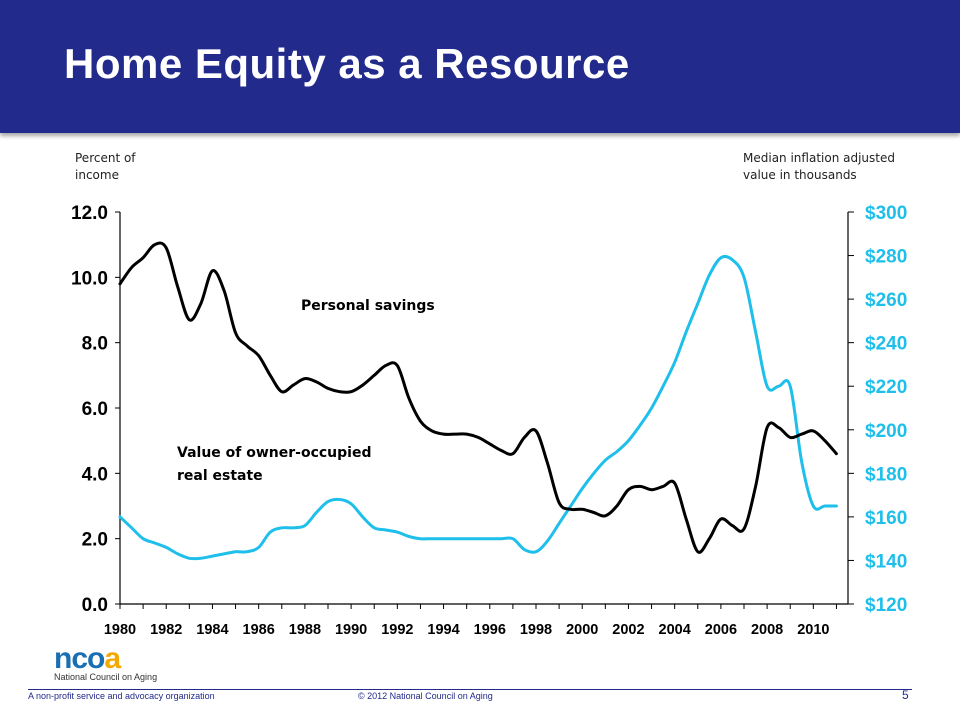 This screenshot has height=720, width=960. Describe the element at coordinates (886, 257) in the screenshot. I see `right-tick-label: $280` at that location.